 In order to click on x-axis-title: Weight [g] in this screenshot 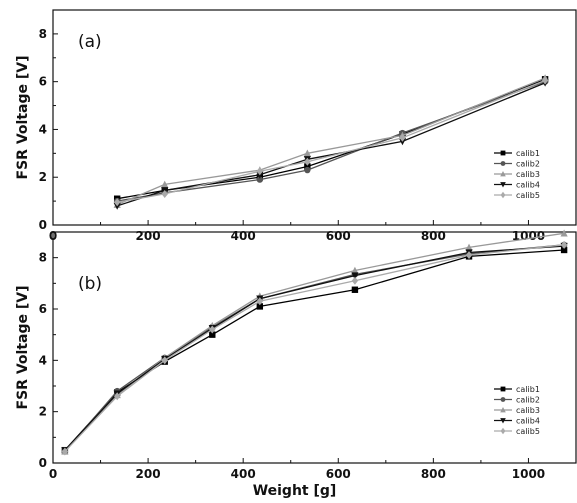, I will do `click(295, 491)`.